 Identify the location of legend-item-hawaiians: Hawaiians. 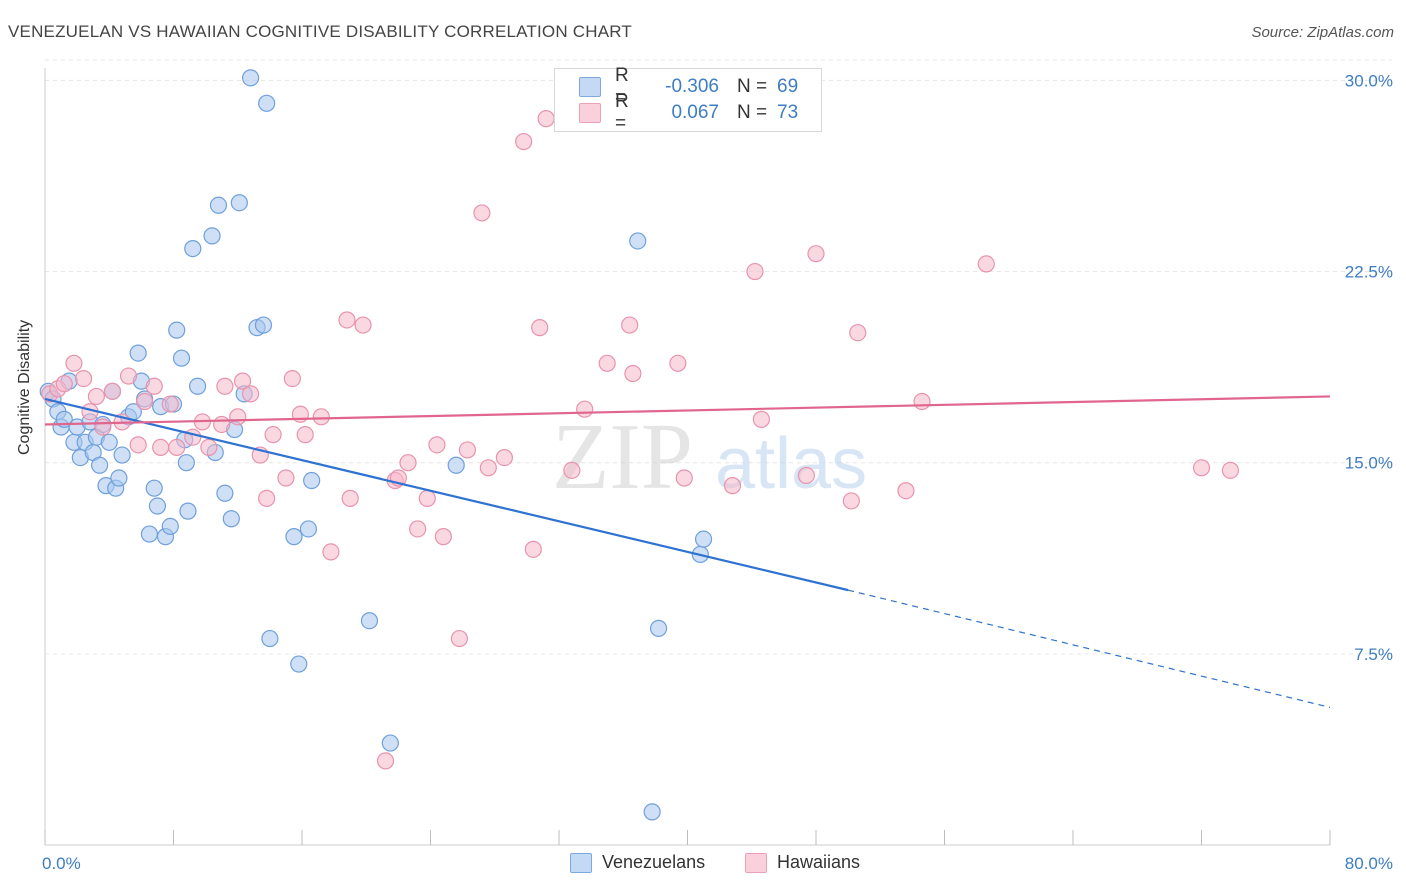
(802, 862).